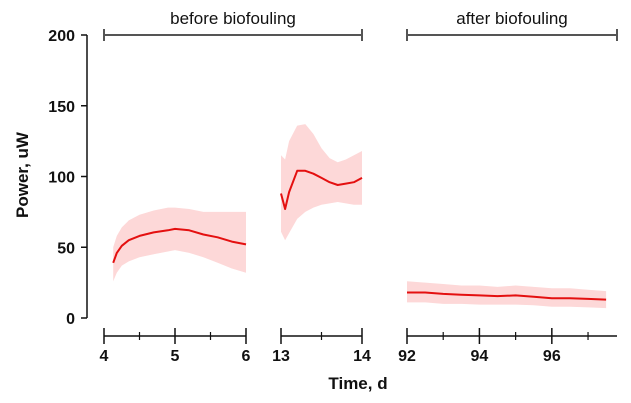 This screenshot has width=631, height=403. Describe the element at coordinates (104, 356) in the screenshot. I see `x-tick-label: 4` at that location.